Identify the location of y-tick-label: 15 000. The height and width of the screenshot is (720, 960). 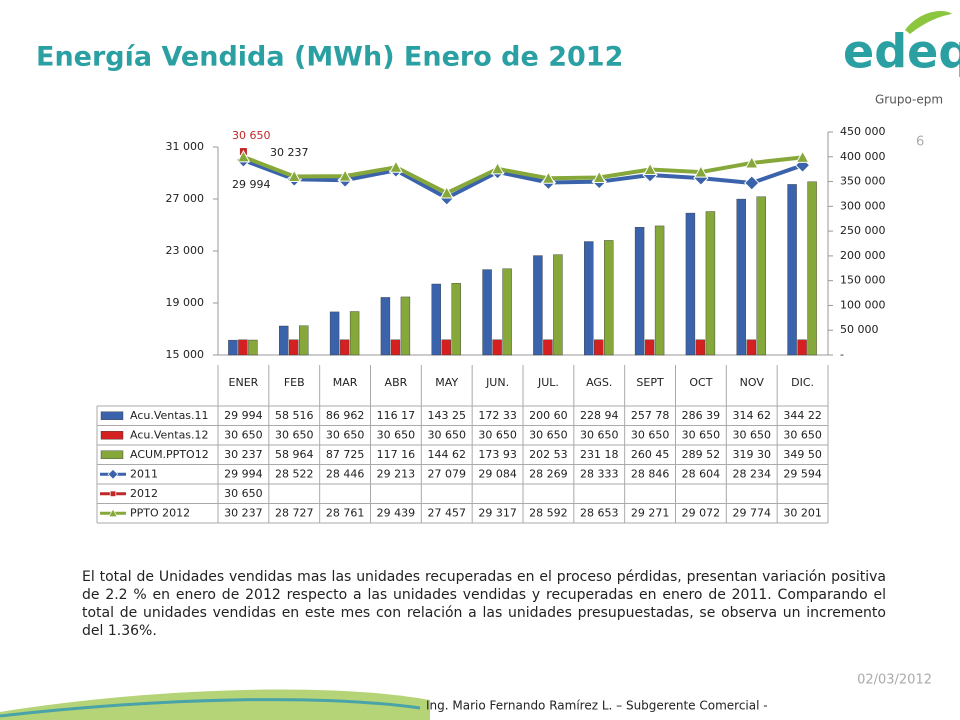
(185, 354).